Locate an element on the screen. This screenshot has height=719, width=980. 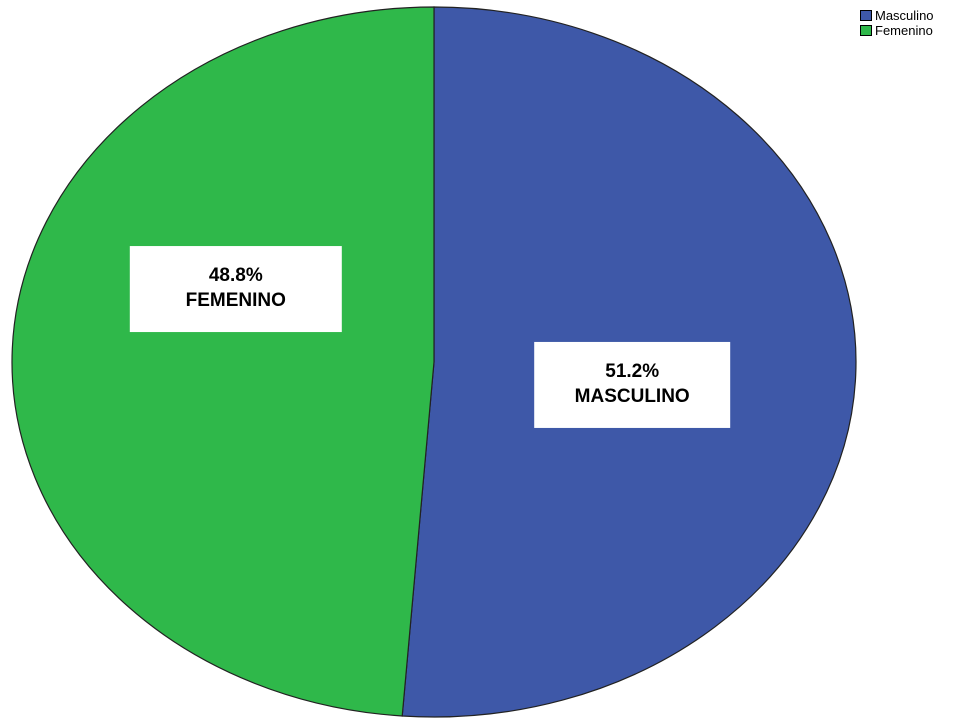
legend-label-femenino: Femenino is located at coordinates (904, 30).